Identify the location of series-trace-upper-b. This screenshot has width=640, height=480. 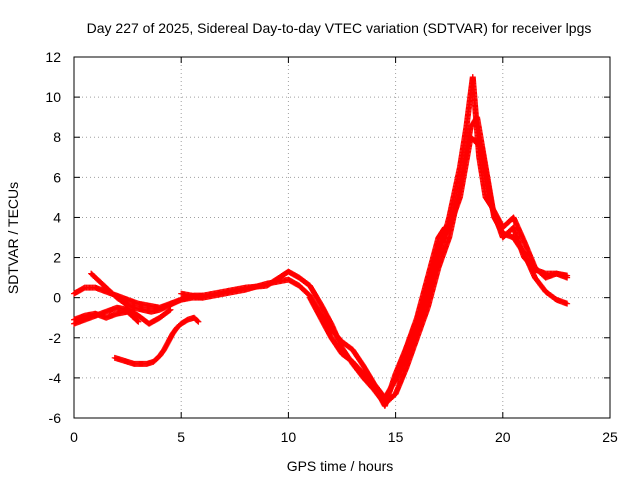
(147, 292).